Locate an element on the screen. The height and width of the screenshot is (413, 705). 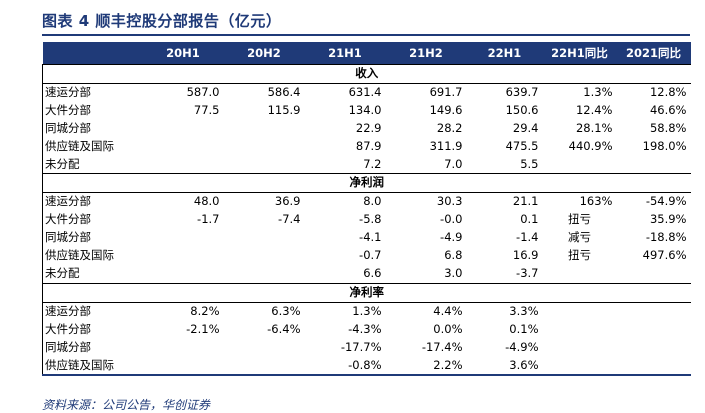
header-cell: 2021同比 is located at coordinates (653, 53).